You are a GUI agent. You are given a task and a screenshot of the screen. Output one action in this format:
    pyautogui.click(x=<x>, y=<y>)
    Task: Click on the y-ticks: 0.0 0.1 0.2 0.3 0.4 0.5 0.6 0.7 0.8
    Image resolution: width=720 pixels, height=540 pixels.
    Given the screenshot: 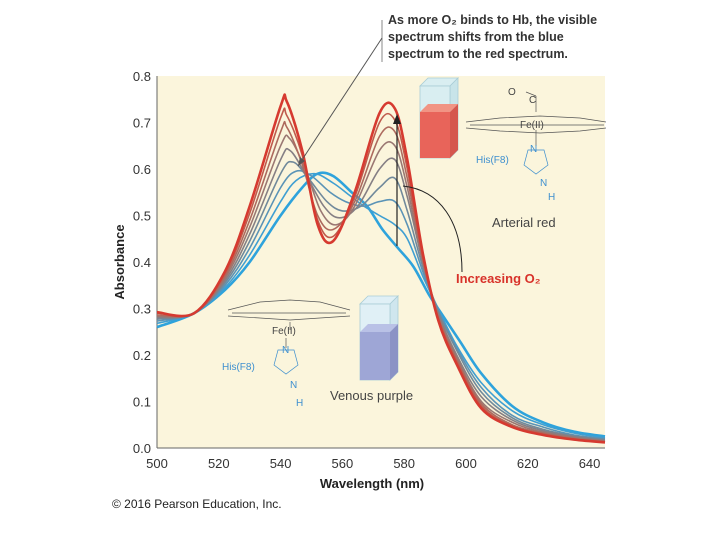 What is the action you would take?
    pyautogui.click(x=142, y=262)
    